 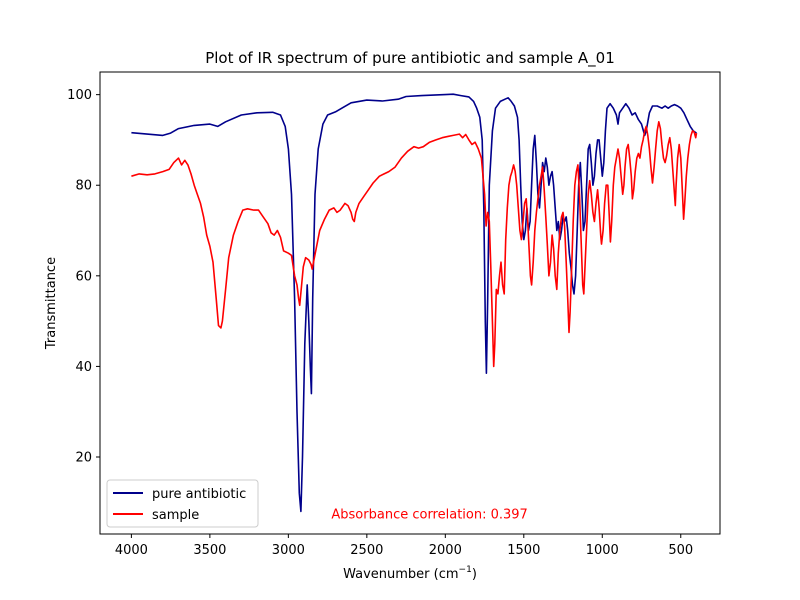 I want to click on legend-label-sample: sample, so click(x=175, y=515).